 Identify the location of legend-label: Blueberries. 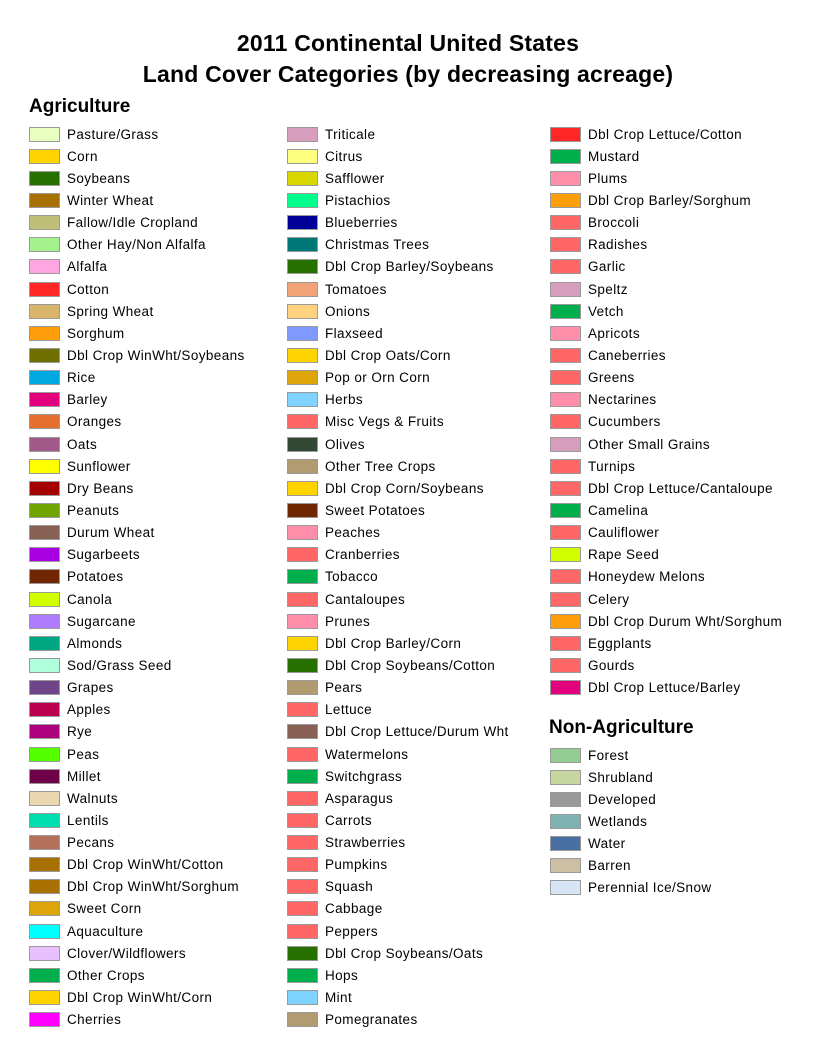
(361, 223).